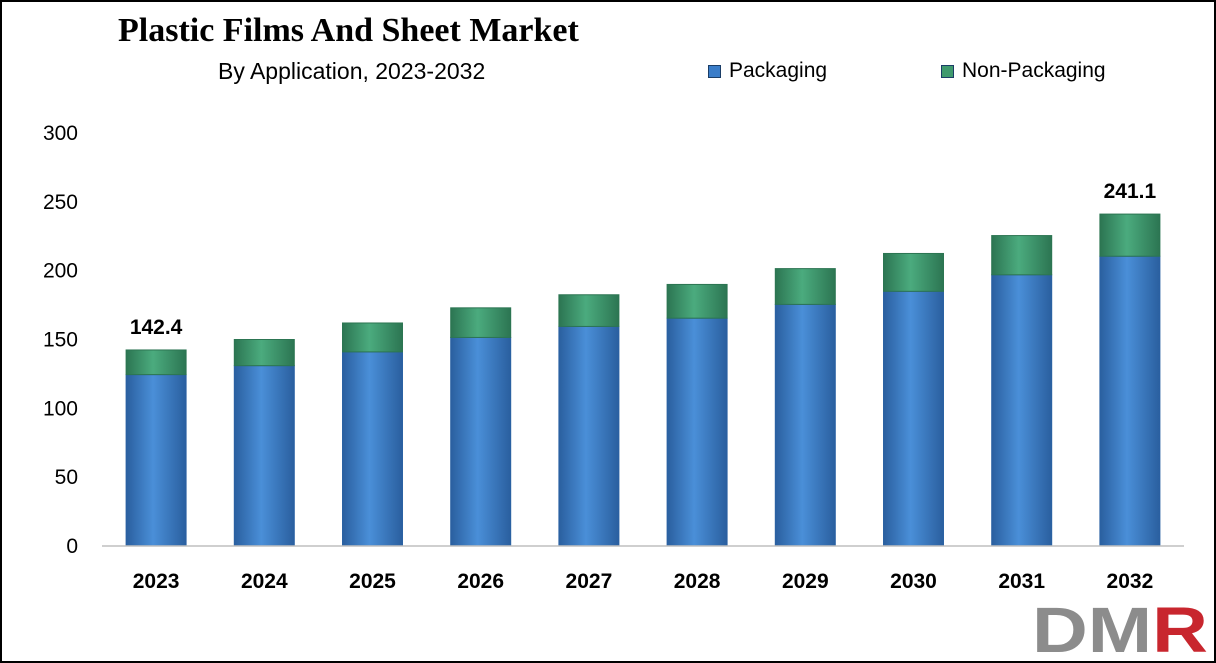  I want to click on x-tick-label-2027: 2027, so click(589, 581).